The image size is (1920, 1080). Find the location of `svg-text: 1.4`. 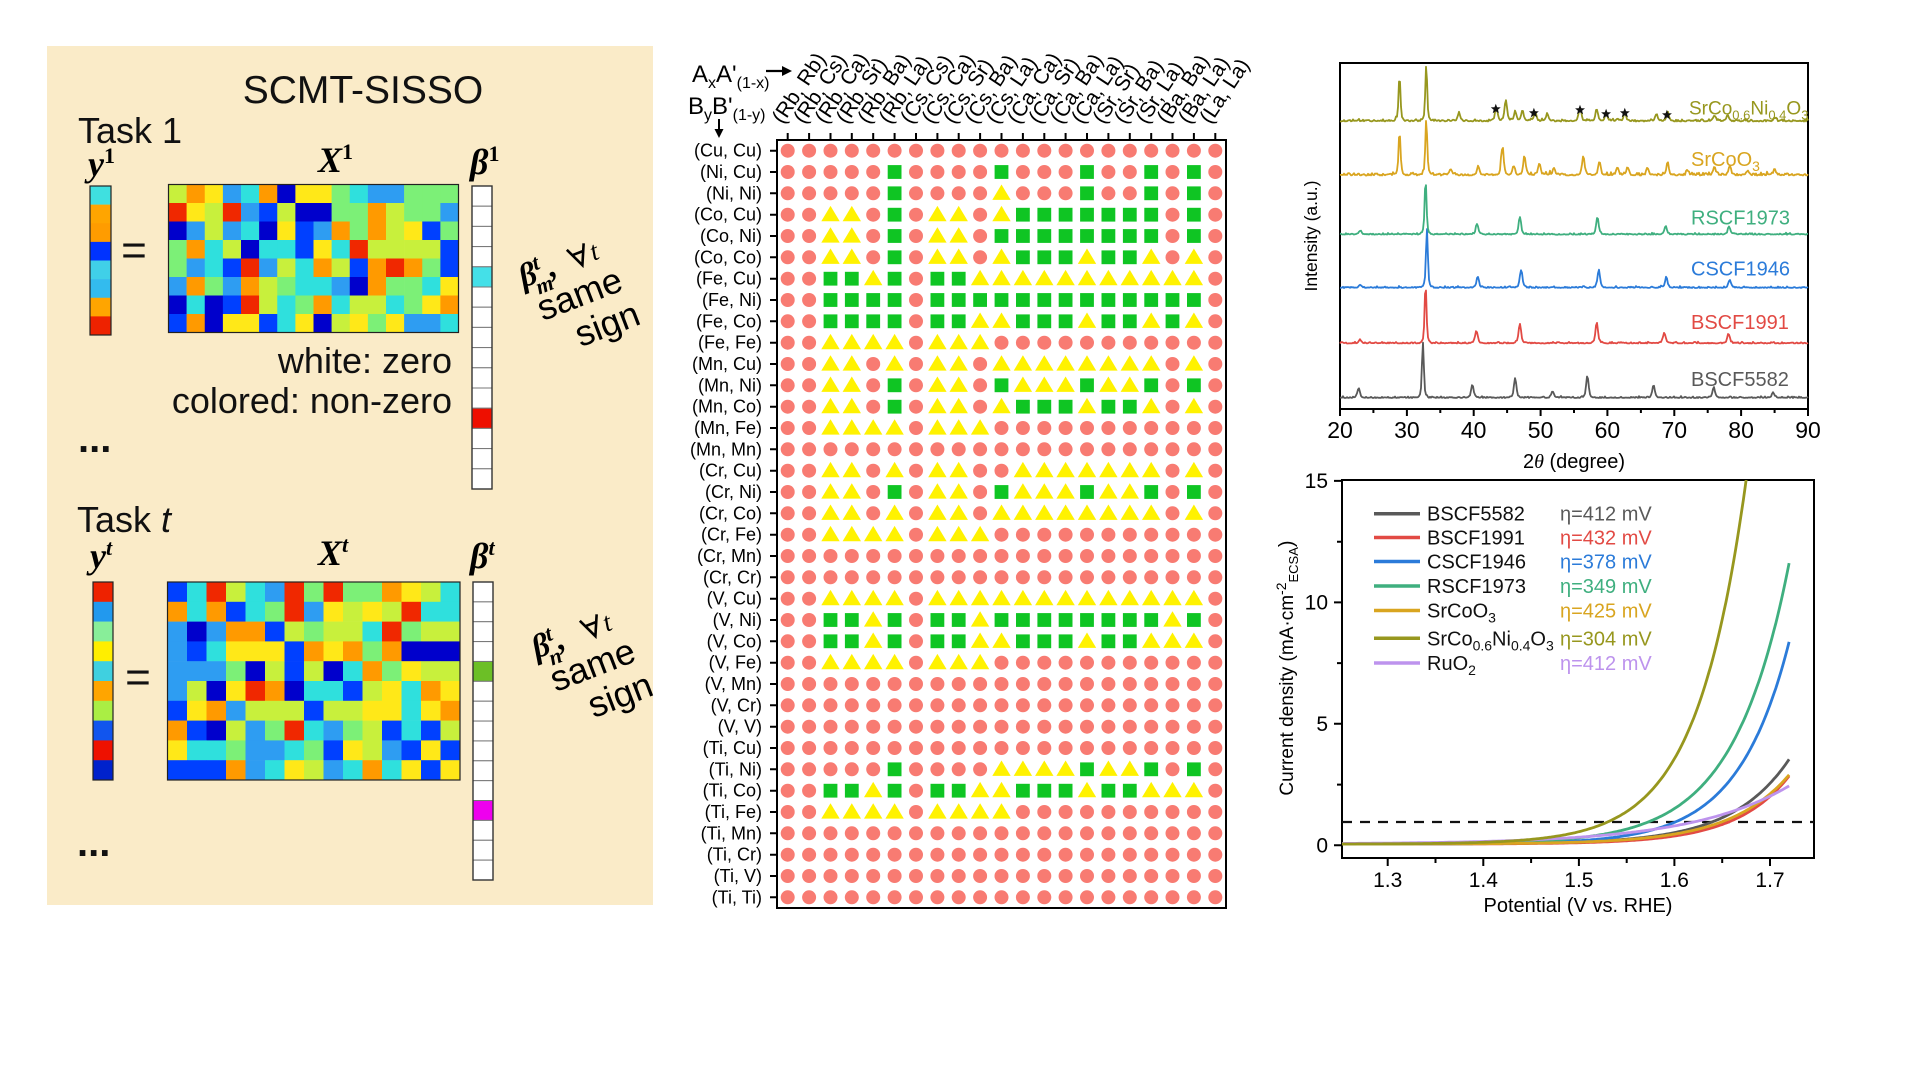

svg-text: 1.4 is located at coordinates (1484, 880).